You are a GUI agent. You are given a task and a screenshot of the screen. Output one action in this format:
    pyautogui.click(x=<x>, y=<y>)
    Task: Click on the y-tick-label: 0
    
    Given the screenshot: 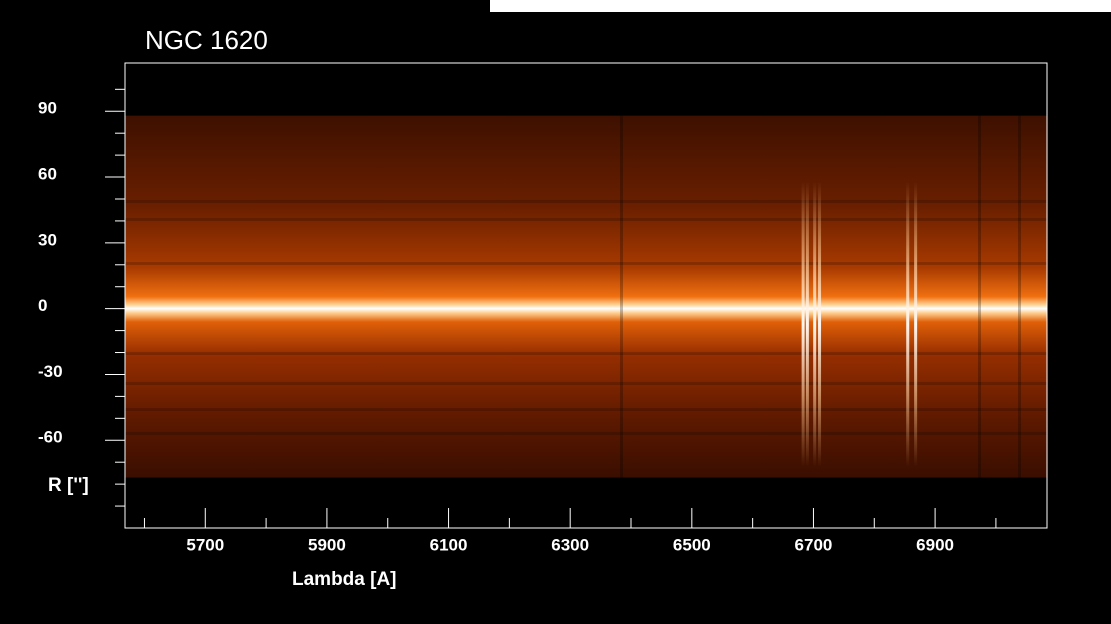 What is the action you would take?
    pyautogui.click(x=42, y=305)
    